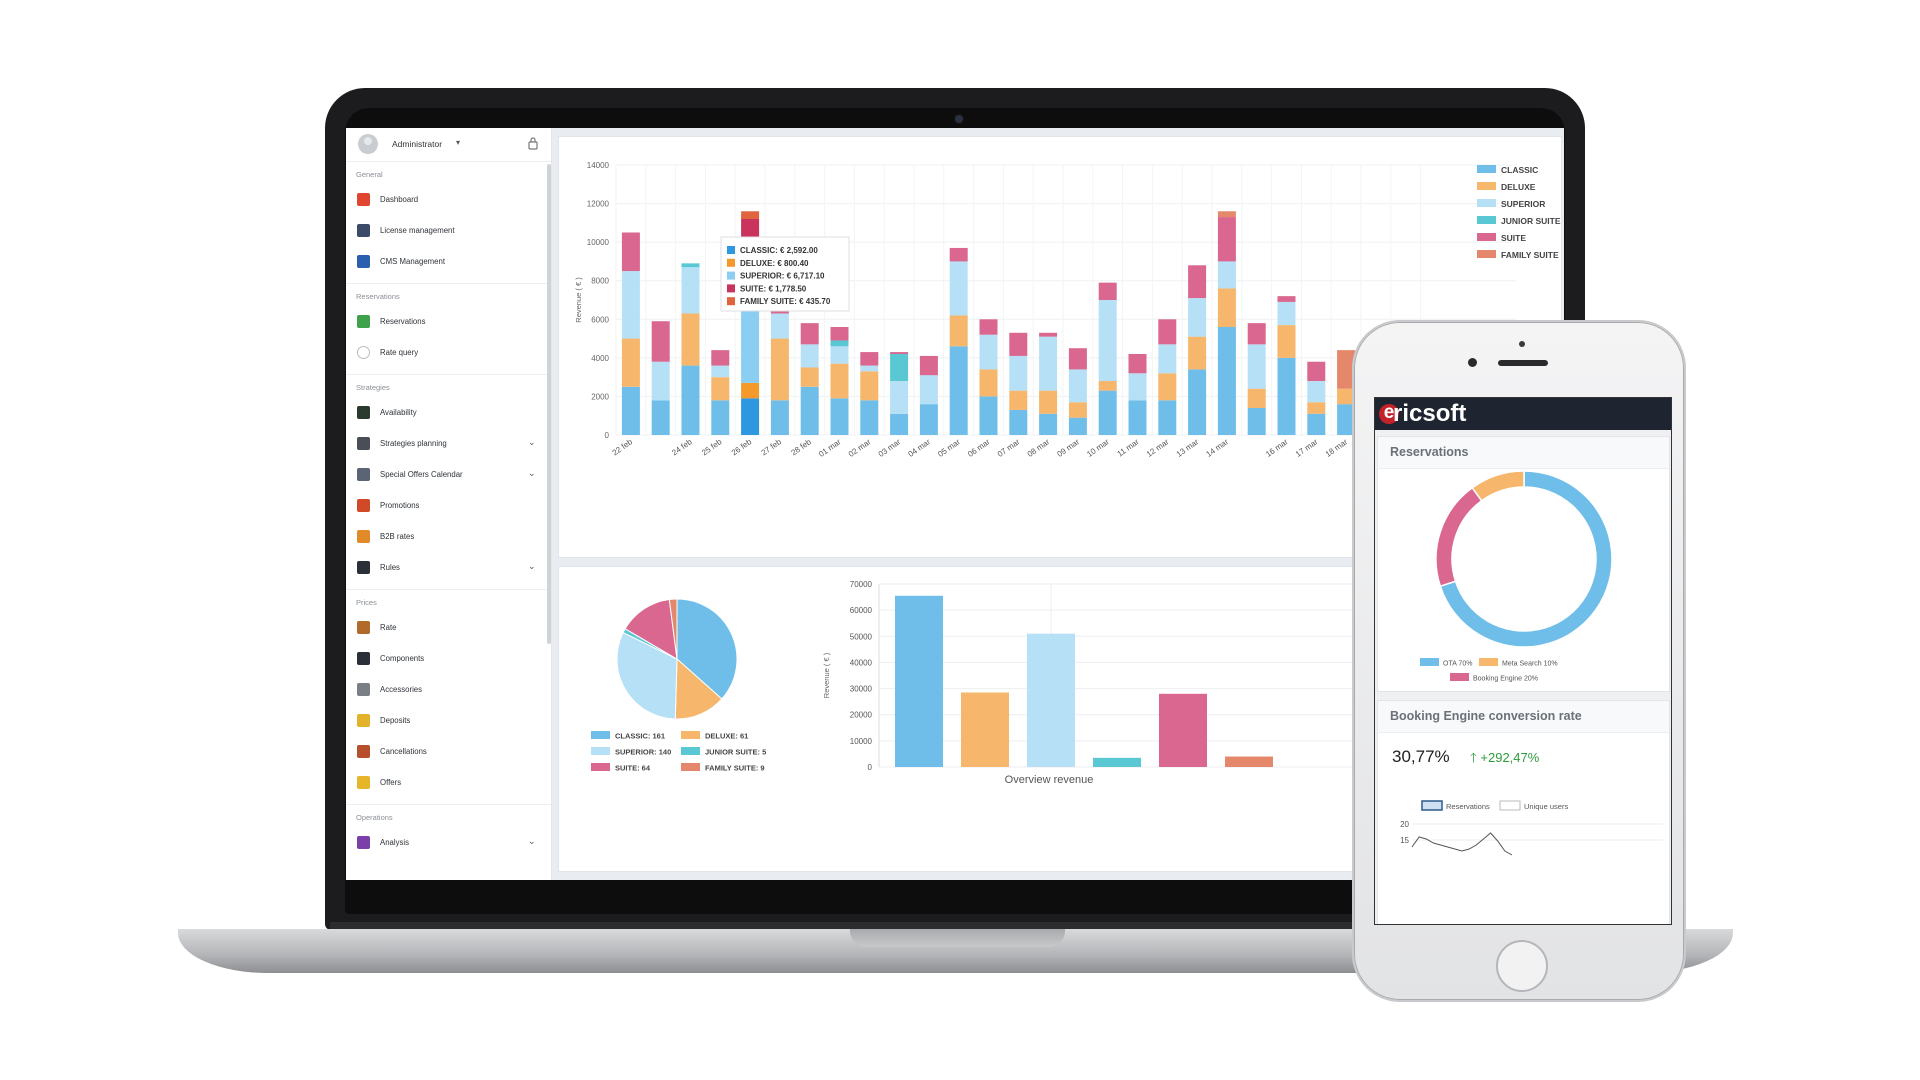  Describe the element at coordinates (401, 689) in the screenshot. I see `sidebar-item-label: Accessories` at that location.